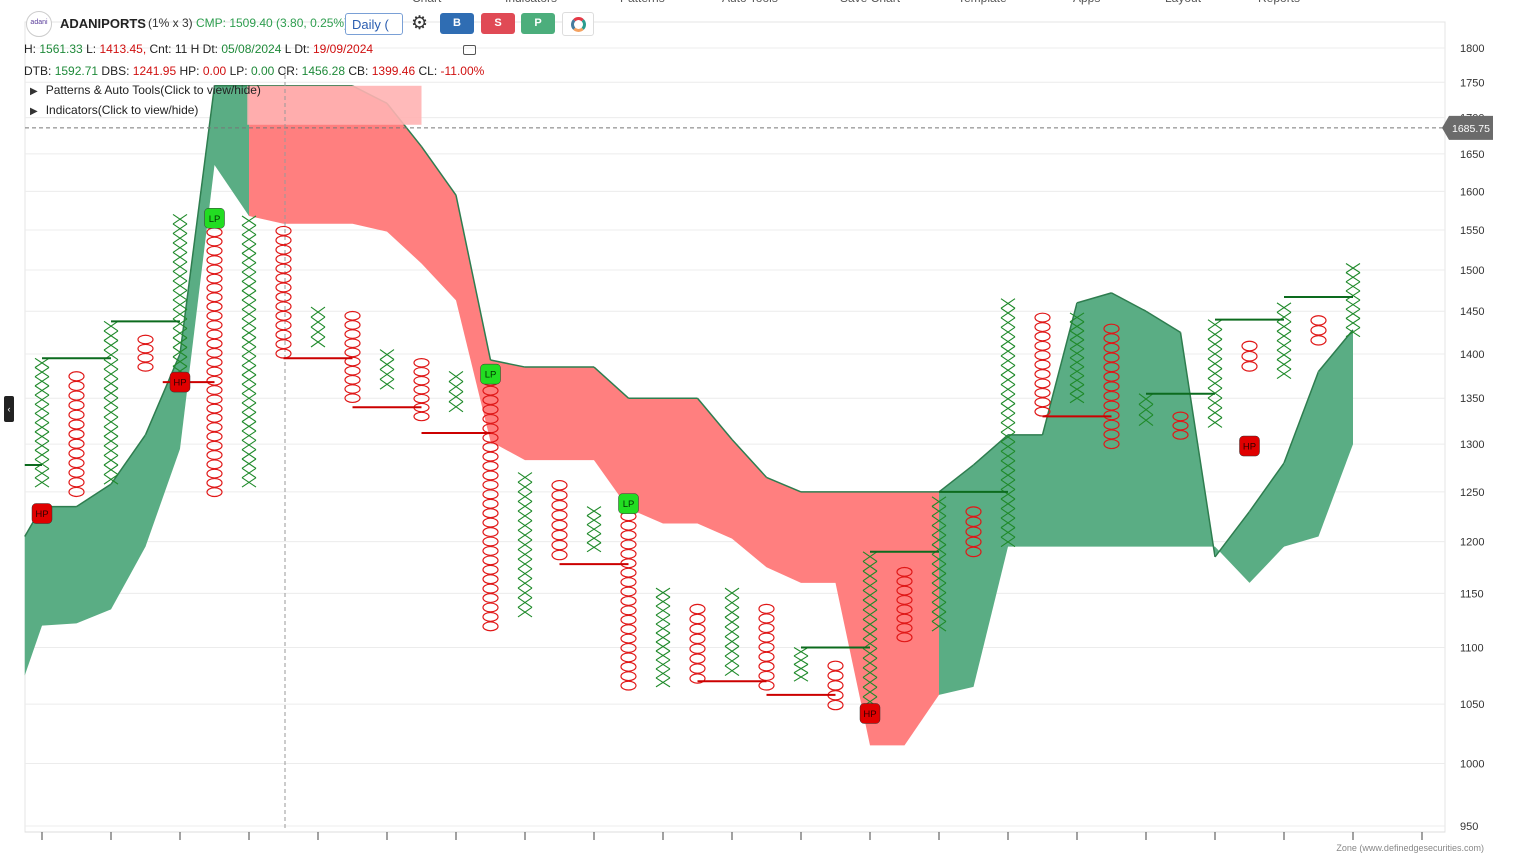 Image resolution: width=1514 pixels, height=863 pixels. I want to click on menu-item-auto-tools: Auto Tools, so click(750, 2).